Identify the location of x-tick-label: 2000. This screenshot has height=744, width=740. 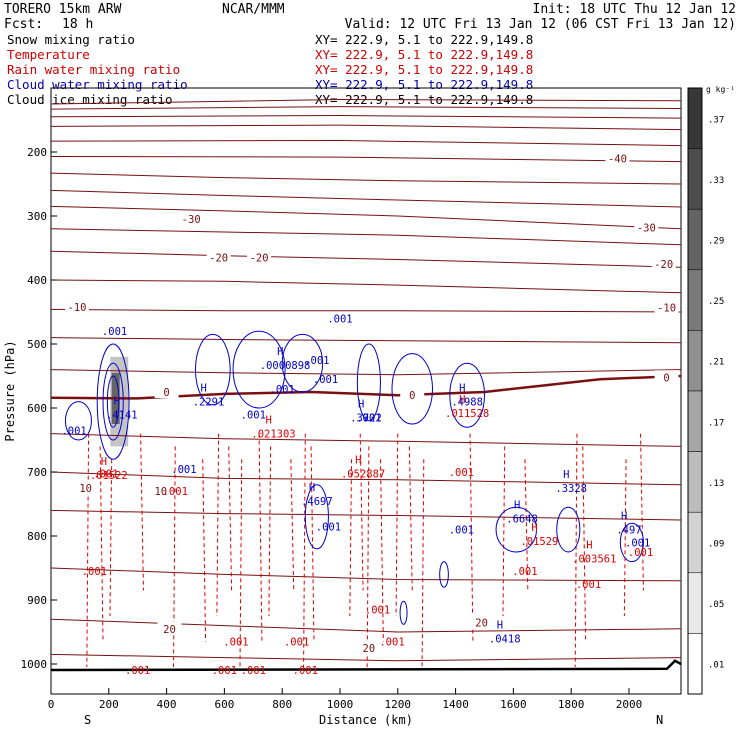
(629, 704).